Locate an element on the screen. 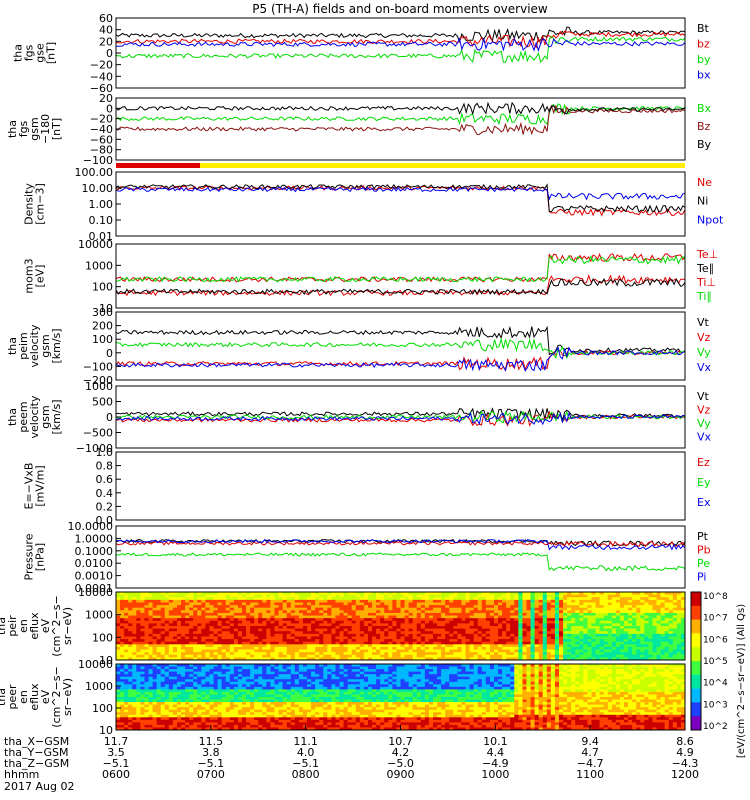 Image resolution: width=750 pixels, height=800 pixels. y-tick-label: 10000 is located at coordinates (95, 244).